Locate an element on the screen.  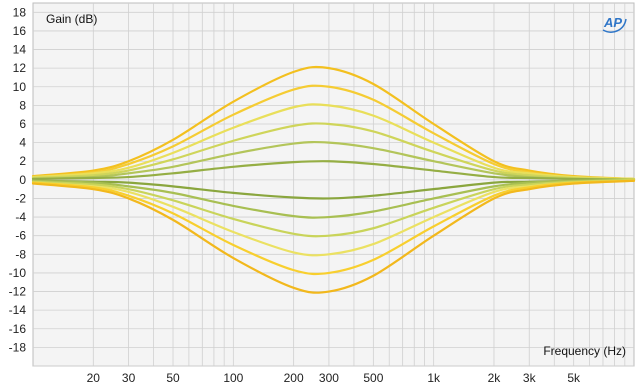
y-tick-label: -16 is located at coordinates (18, 329).